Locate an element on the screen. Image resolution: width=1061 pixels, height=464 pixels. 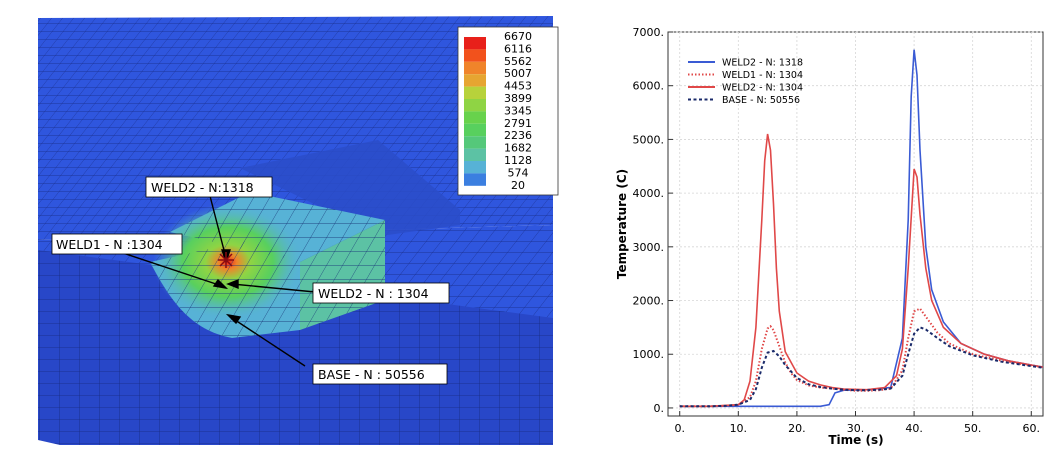
svg-text: WELD2 - N : 1304 is located at coordinates (373, 293).